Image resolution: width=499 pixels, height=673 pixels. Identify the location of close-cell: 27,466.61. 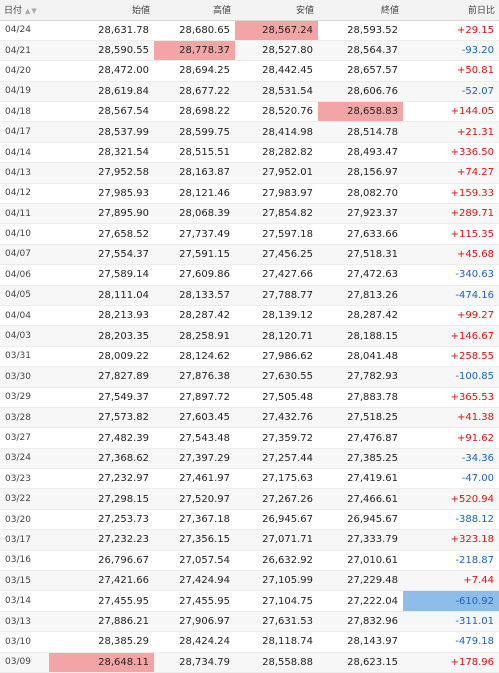
(360, 499).